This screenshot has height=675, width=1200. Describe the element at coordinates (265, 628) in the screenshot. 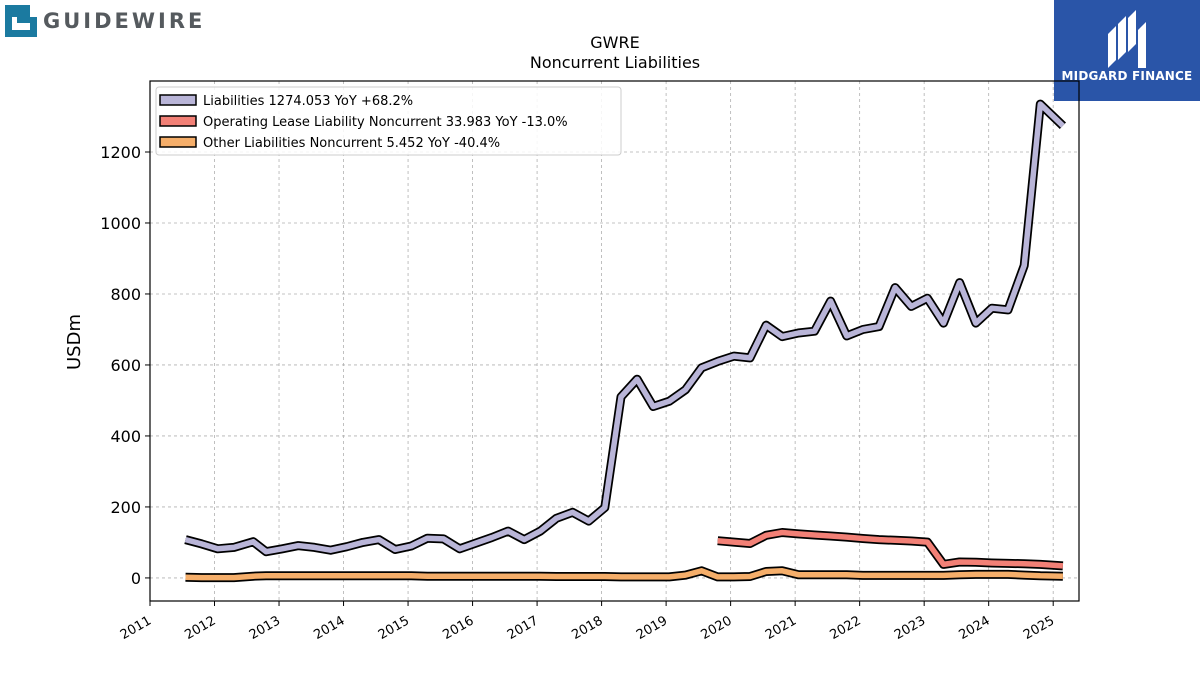

I see `x-tick-label: 2013` at that location.